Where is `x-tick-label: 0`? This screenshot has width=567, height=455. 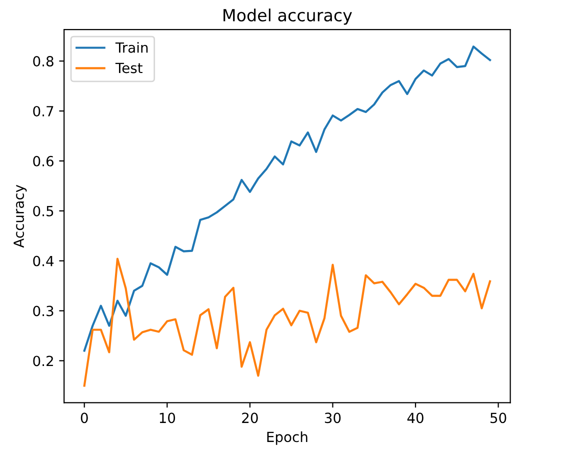
x-tick-label: 0 is located at coordinates (84, 418).